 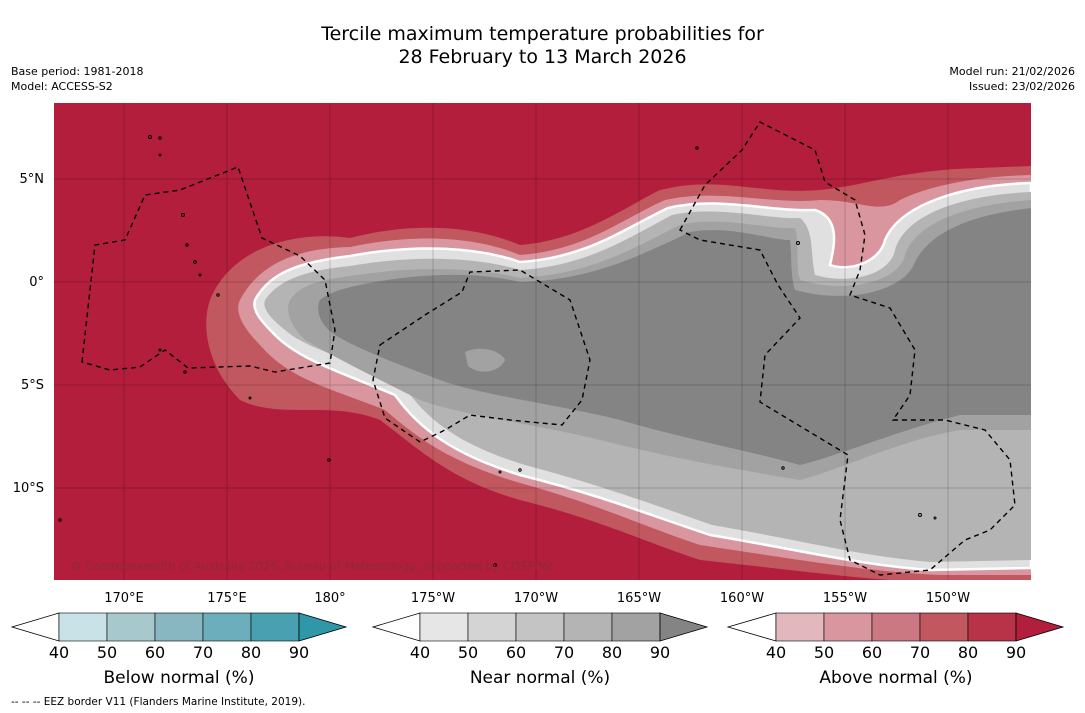 What do you see at coordinates (323, 627) in the screenshot?
I see `colorbar-0-high-extend` at bounding box center [323, 627].